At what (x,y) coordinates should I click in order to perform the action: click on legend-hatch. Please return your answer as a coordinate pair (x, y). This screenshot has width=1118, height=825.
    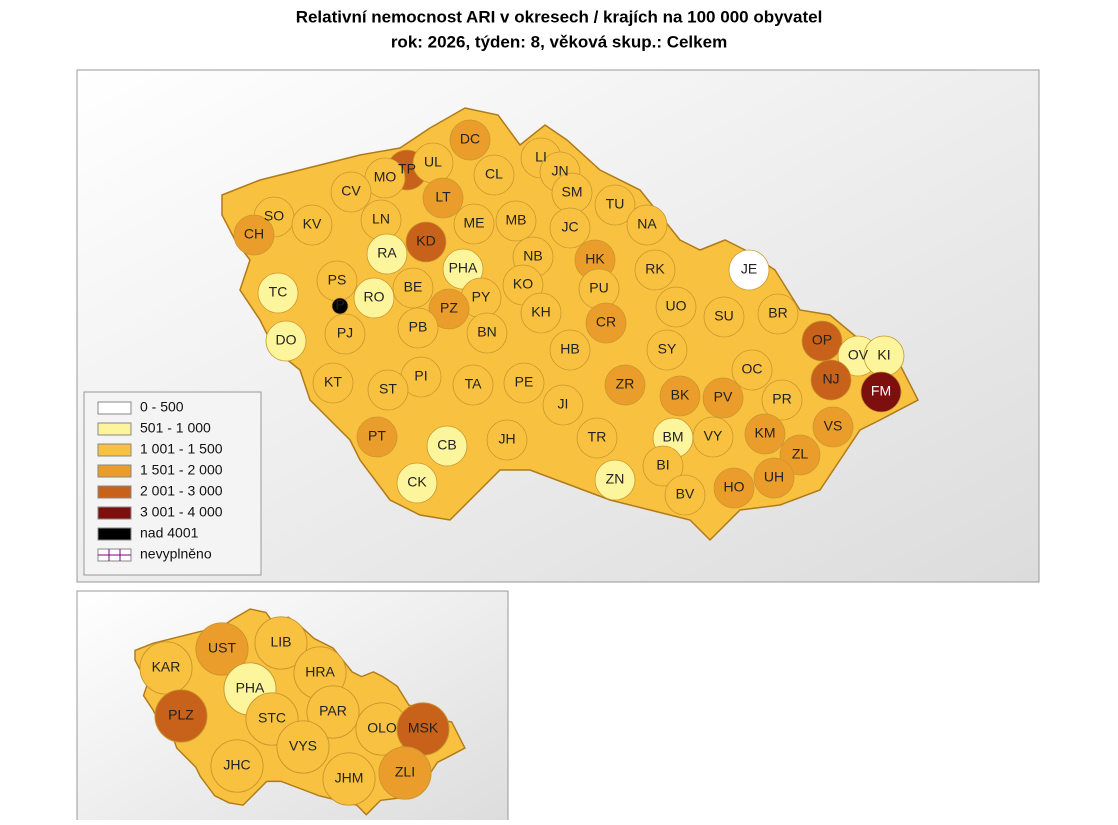
    Looking at the image, I should click on (114, 555).